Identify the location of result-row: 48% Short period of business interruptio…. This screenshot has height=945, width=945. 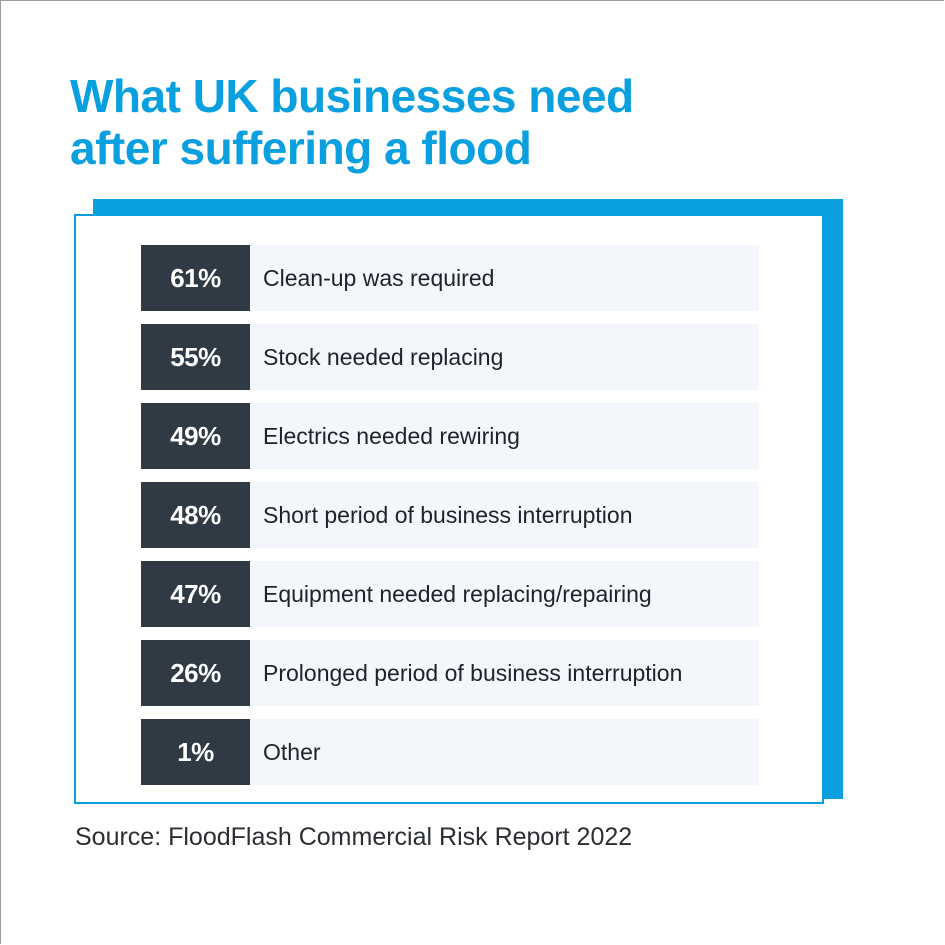
(450, 515).